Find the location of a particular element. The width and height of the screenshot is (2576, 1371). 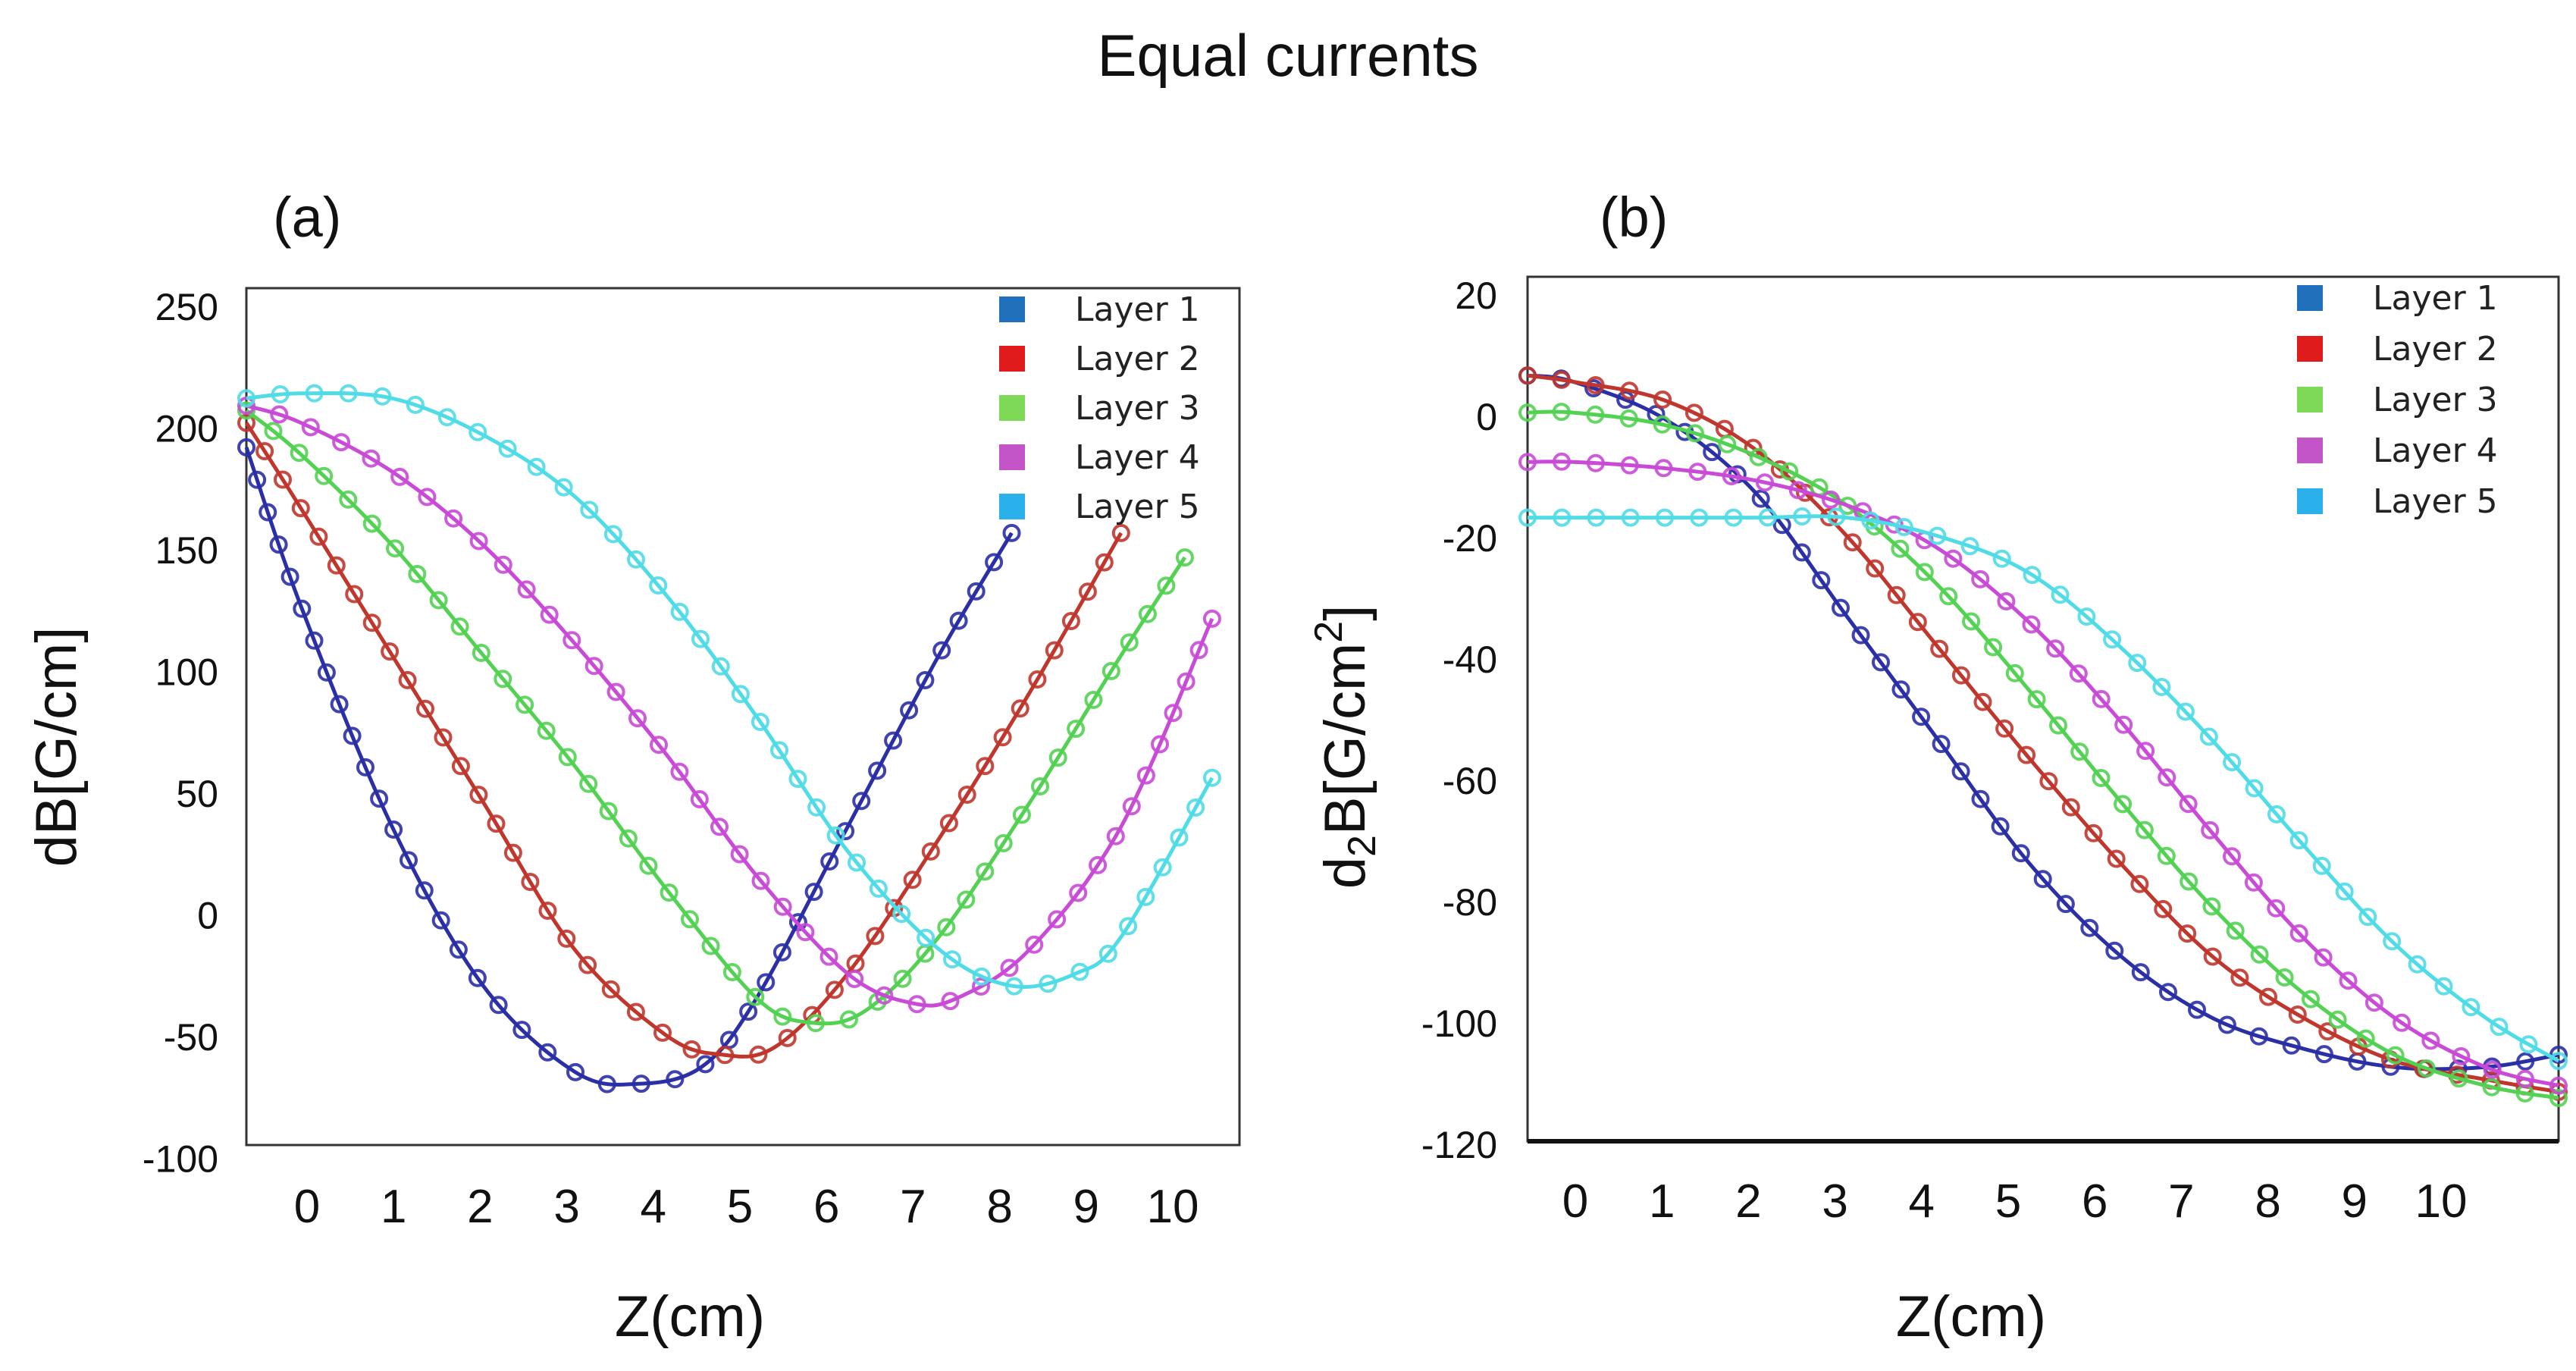

panel-b-y-tick-label: -60 is located at coordinates (1470, 781).